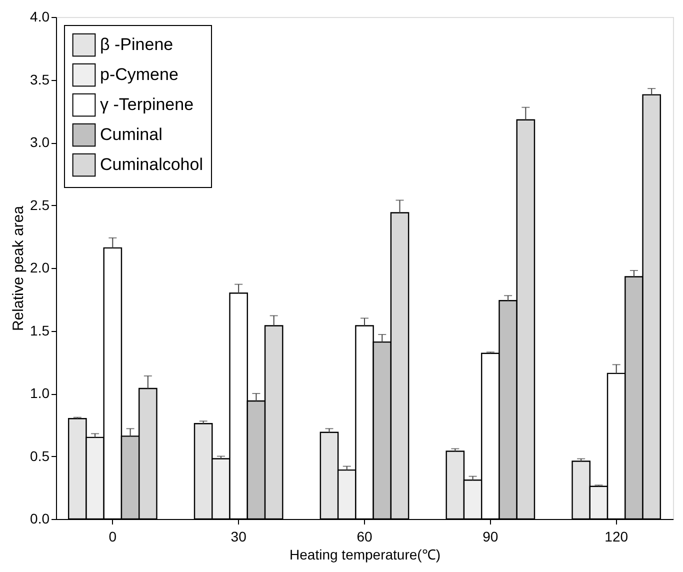 The image size is (683, 572). I want to click on legend-label: p-Cymene, so click(139, 74).